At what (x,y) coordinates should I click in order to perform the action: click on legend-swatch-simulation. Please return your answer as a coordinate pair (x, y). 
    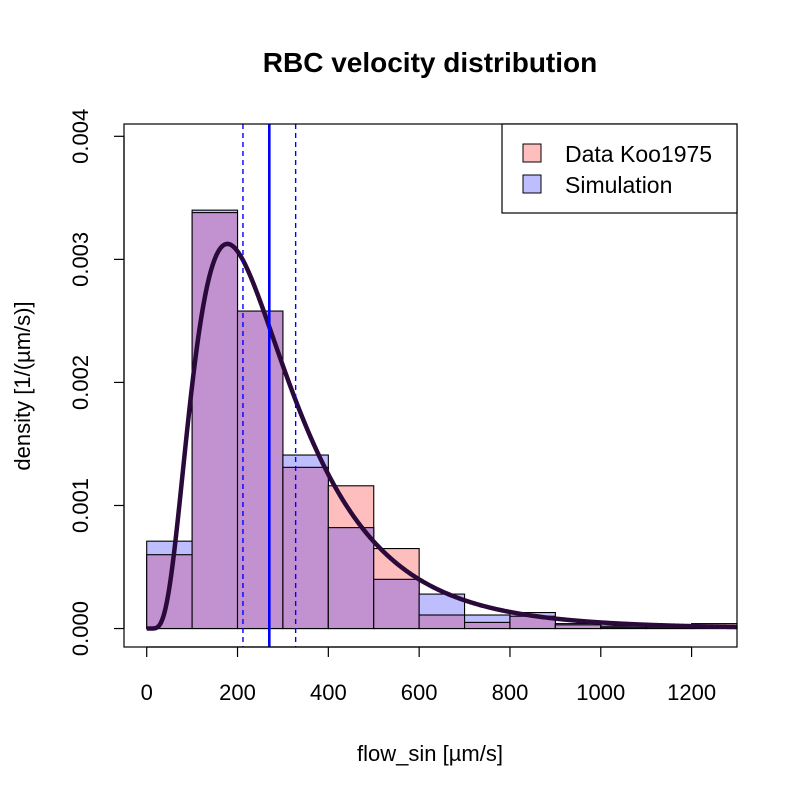
    Looking at the image, I should click on (532, 184).